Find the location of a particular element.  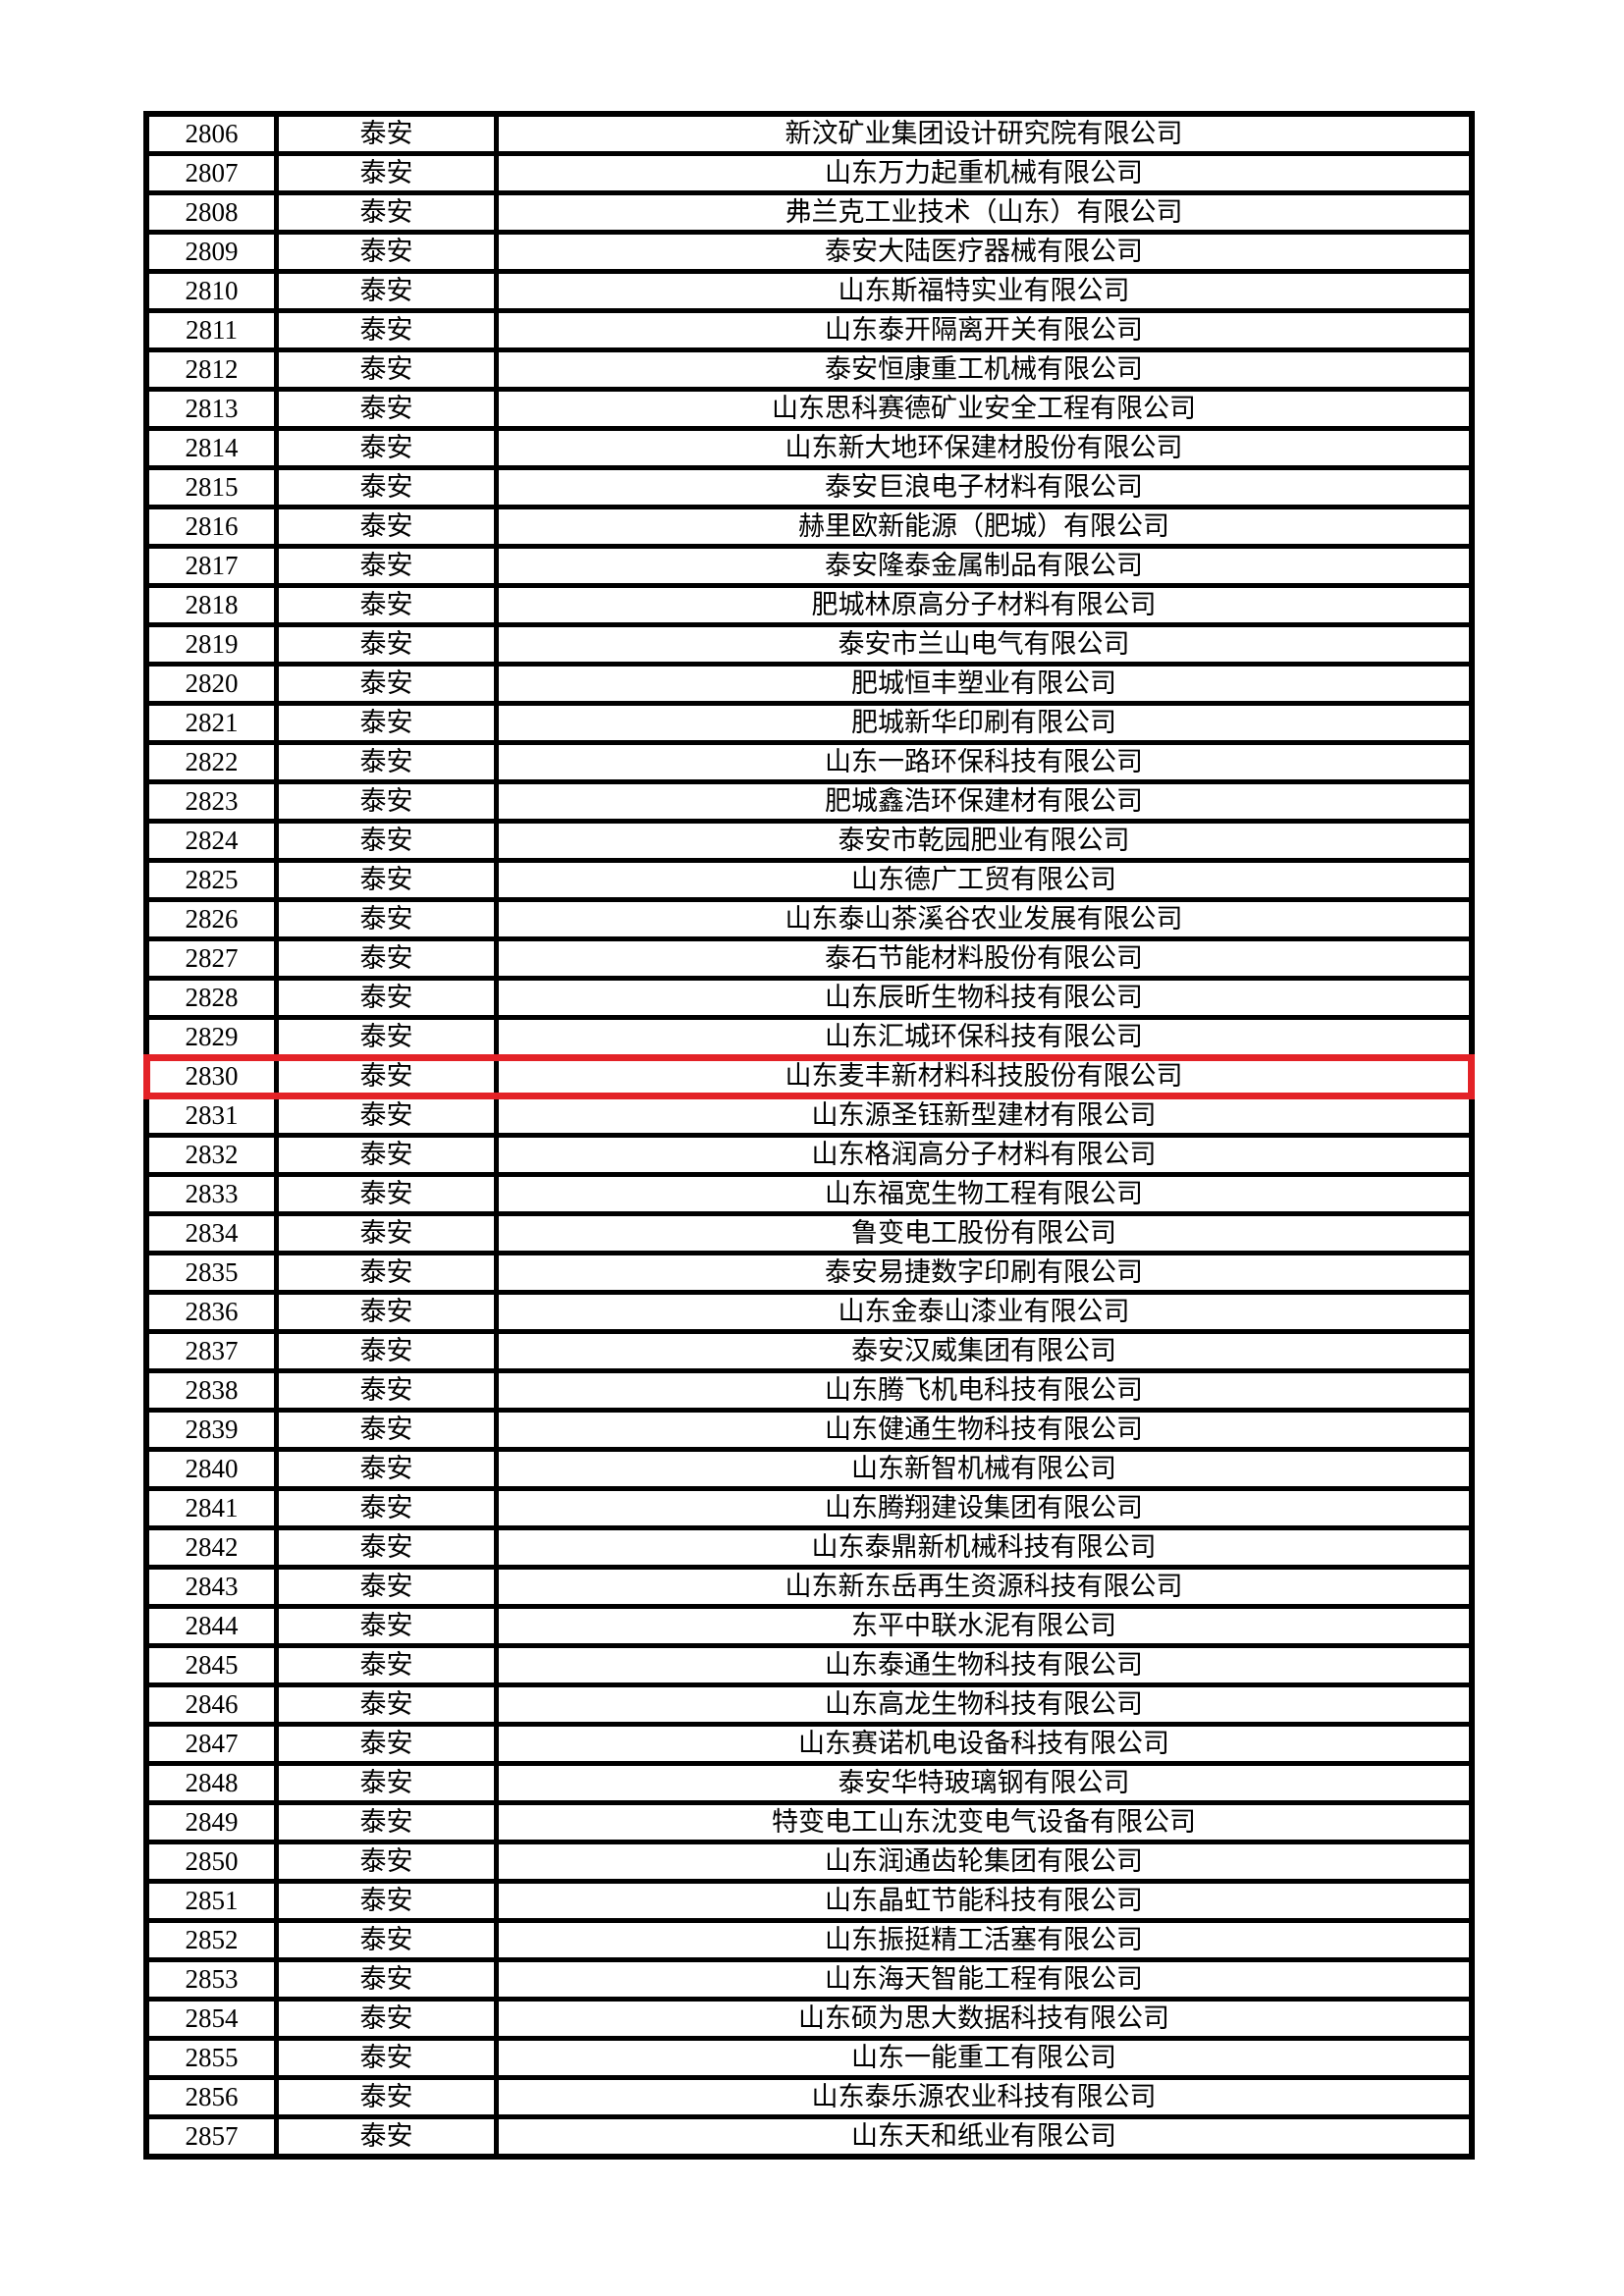

row-company-cell: 肥城鑫浩环保建材有限公司 is located at coordinates (984, 801).